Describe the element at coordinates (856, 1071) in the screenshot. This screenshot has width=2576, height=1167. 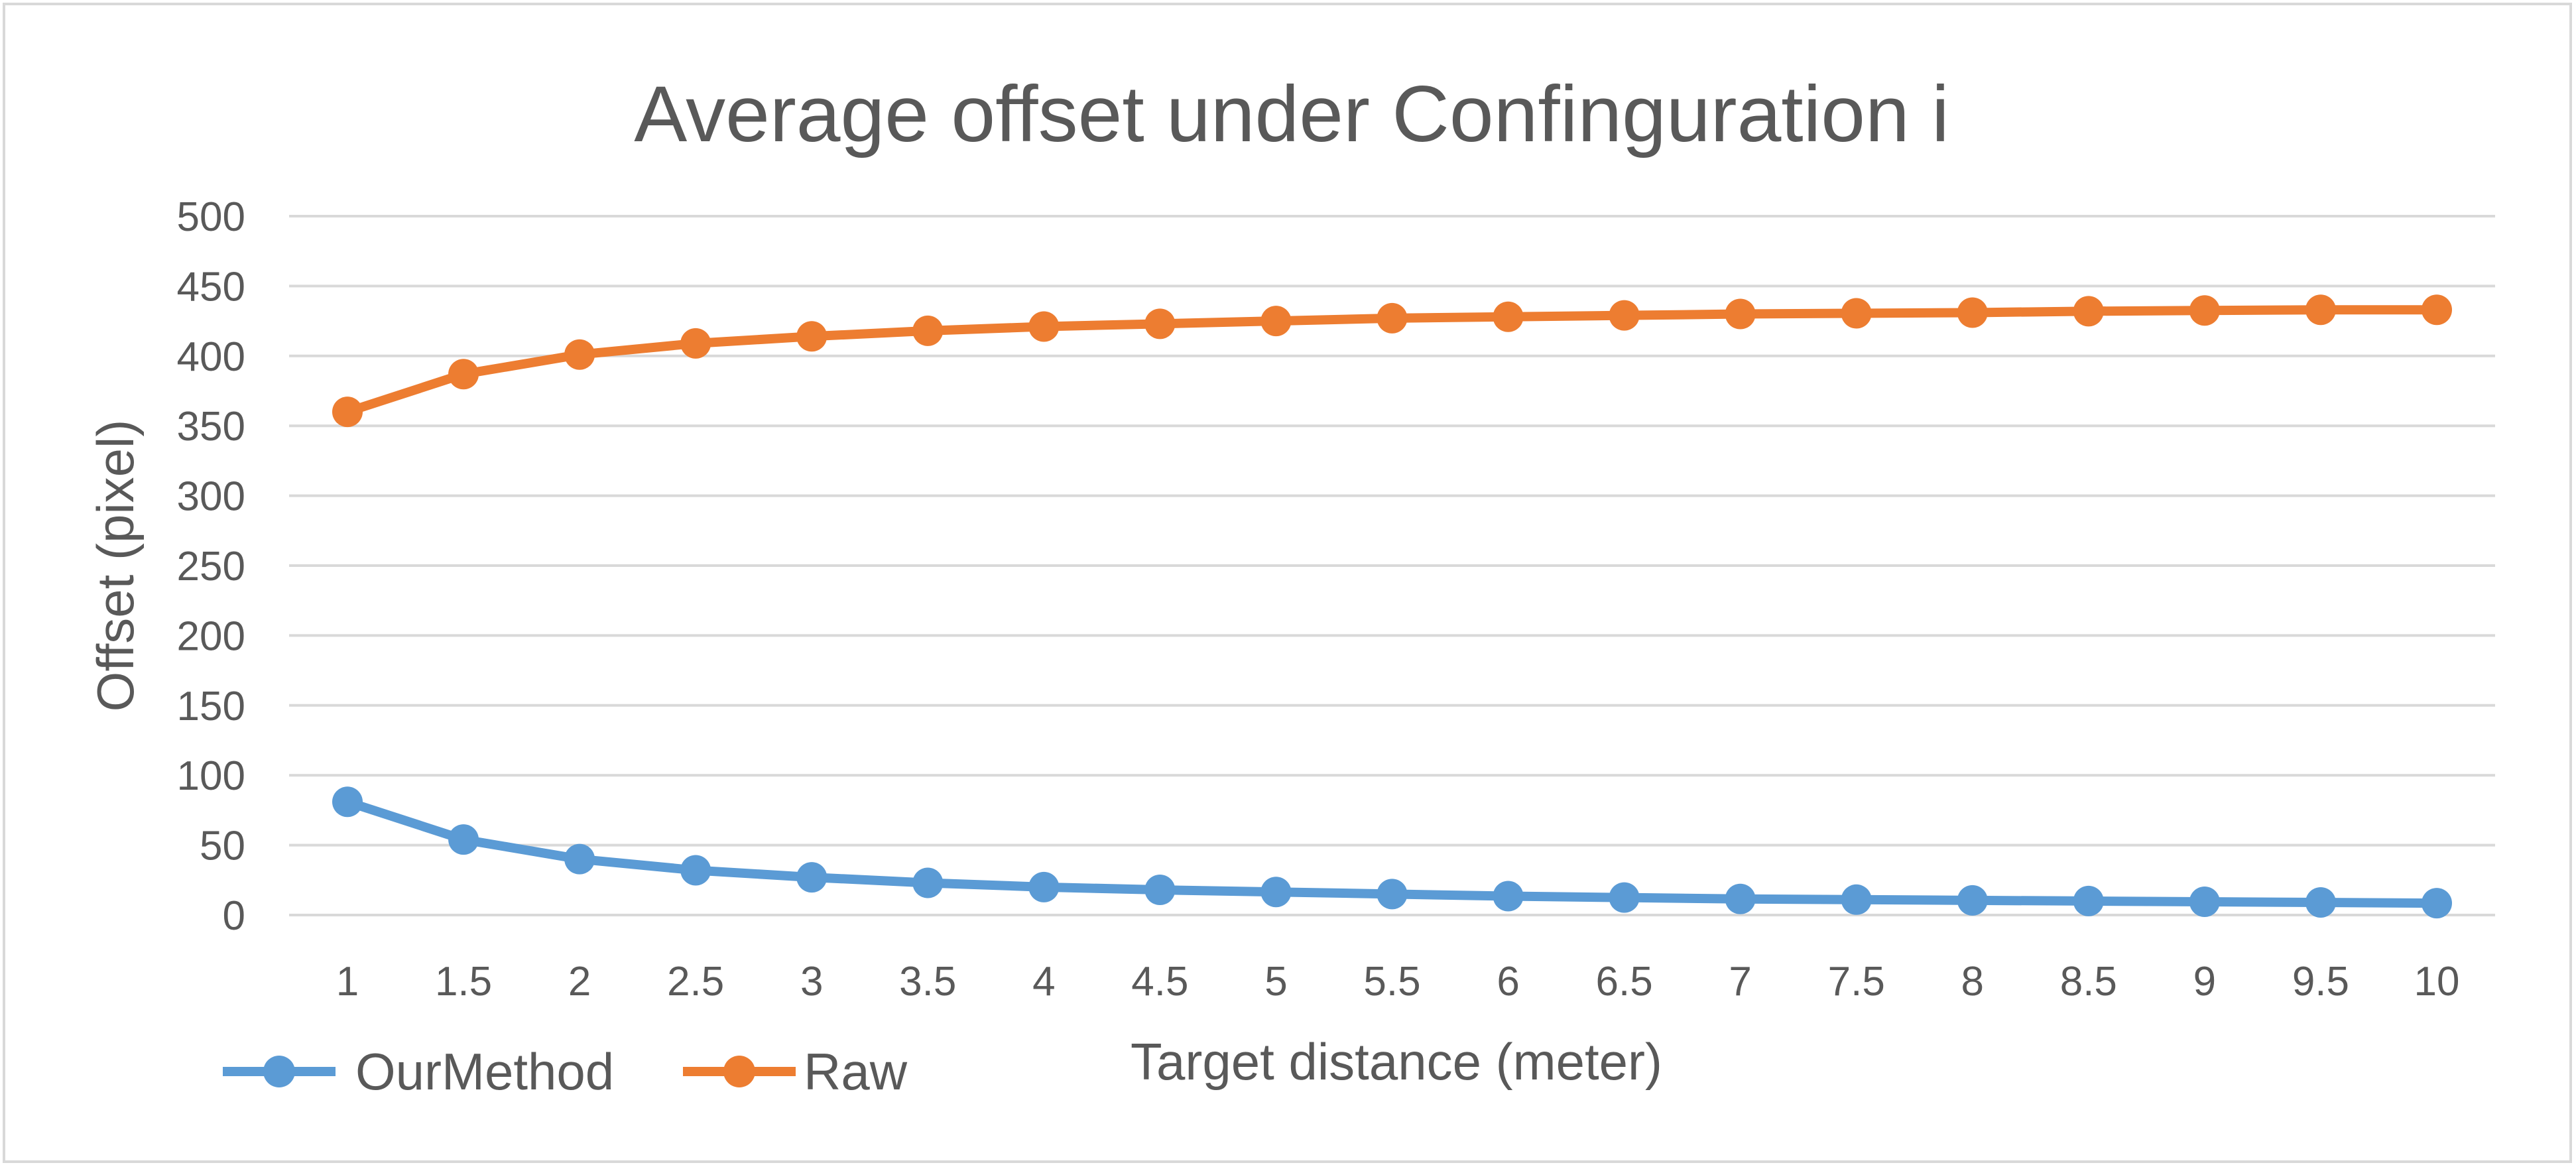
I see `legend-label-raw: Raw` at that location.